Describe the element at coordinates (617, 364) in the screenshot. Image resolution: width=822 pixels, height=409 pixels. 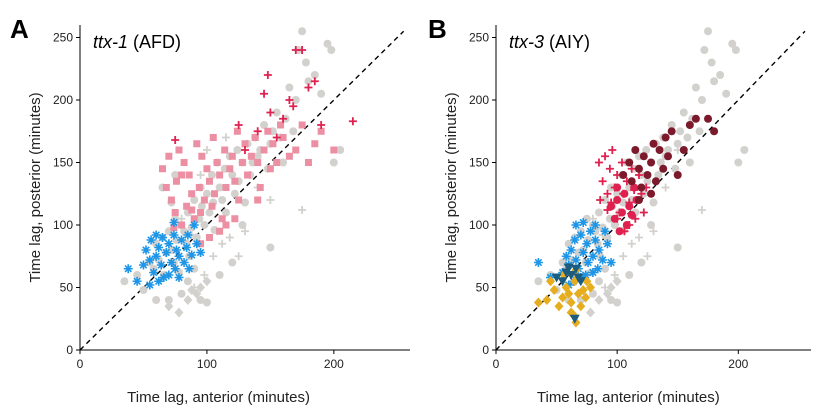
I see `x-tick-label: 100` at that location.